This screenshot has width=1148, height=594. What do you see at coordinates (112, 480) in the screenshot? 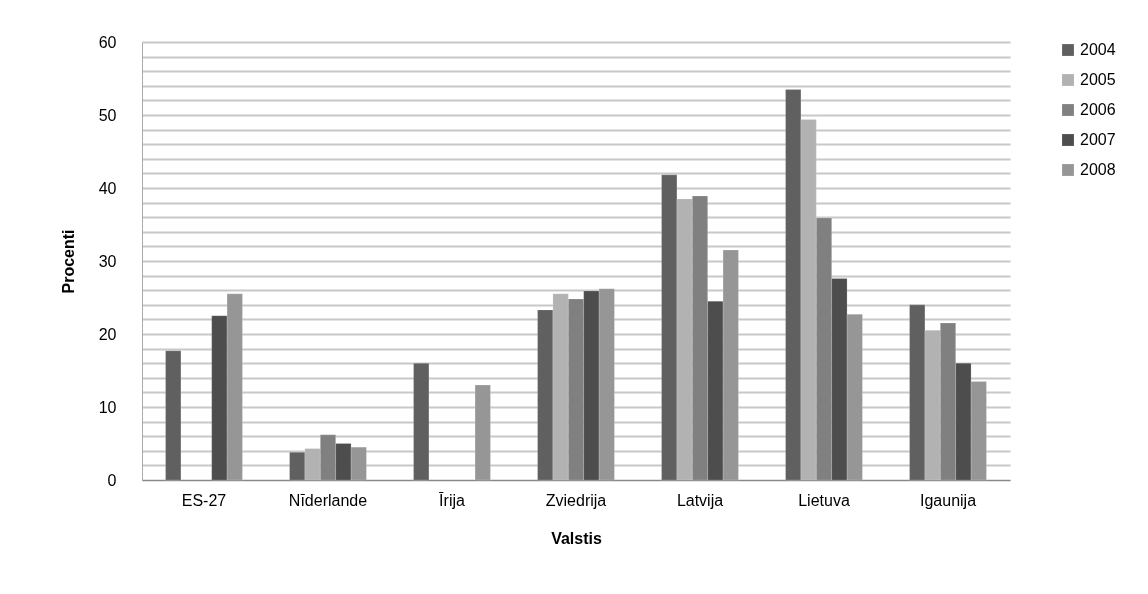
I see `y-tick-label: 0` at bounding box center [112, 480].